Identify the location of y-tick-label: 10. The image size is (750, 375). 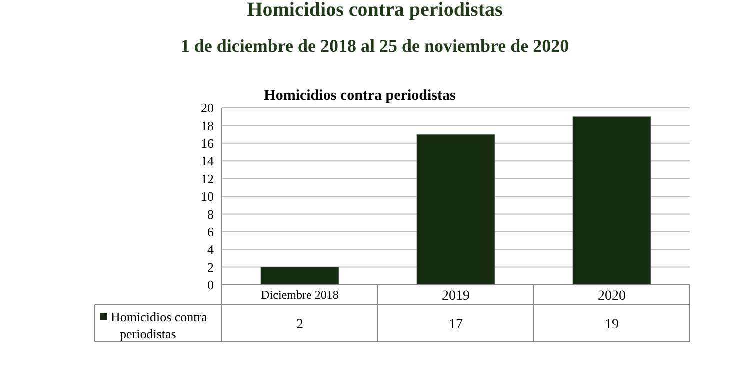
(207, 196).